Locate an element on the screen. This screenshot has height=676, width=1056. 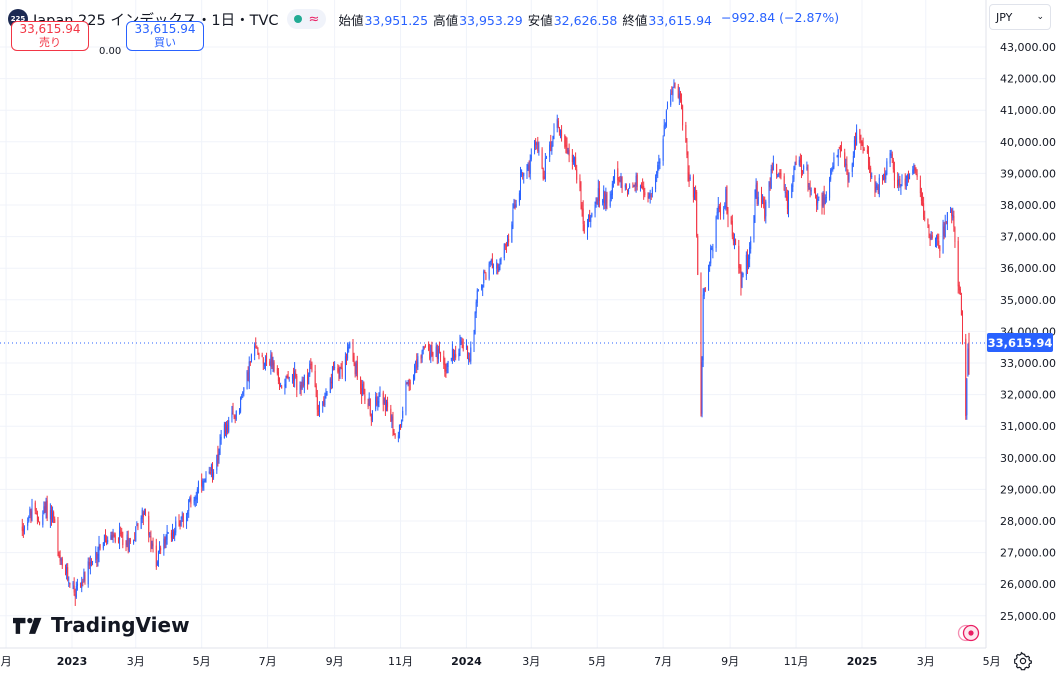
sell-button: 33,615.94 売り is located at coordinates (50, 36).